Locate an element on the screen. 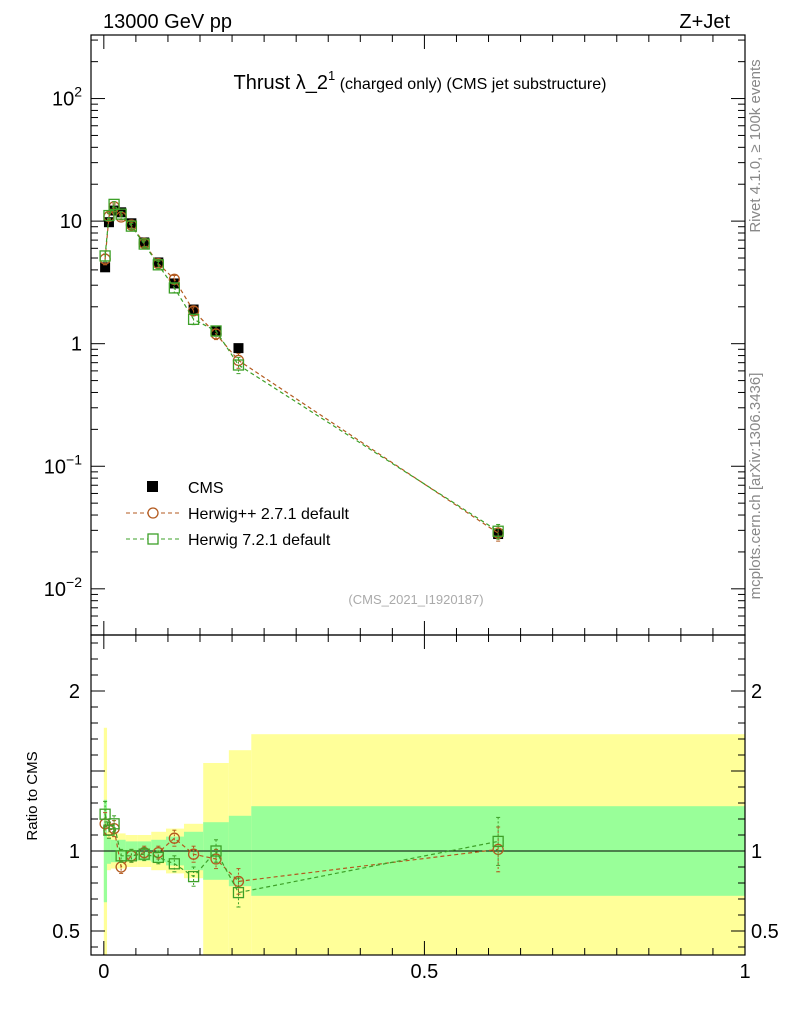 The height and width of the screenshot is (1024, 786). main-ytick-label-base-3: 10 is located at coordinates (71, 222).